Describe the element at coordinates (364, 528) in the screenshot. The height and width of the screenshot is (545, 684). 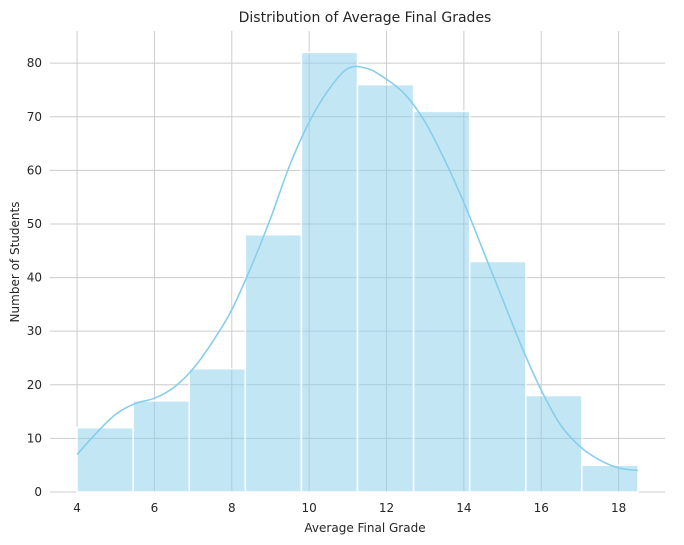
I see `x-axis-label: Average Final Grade` at that location.